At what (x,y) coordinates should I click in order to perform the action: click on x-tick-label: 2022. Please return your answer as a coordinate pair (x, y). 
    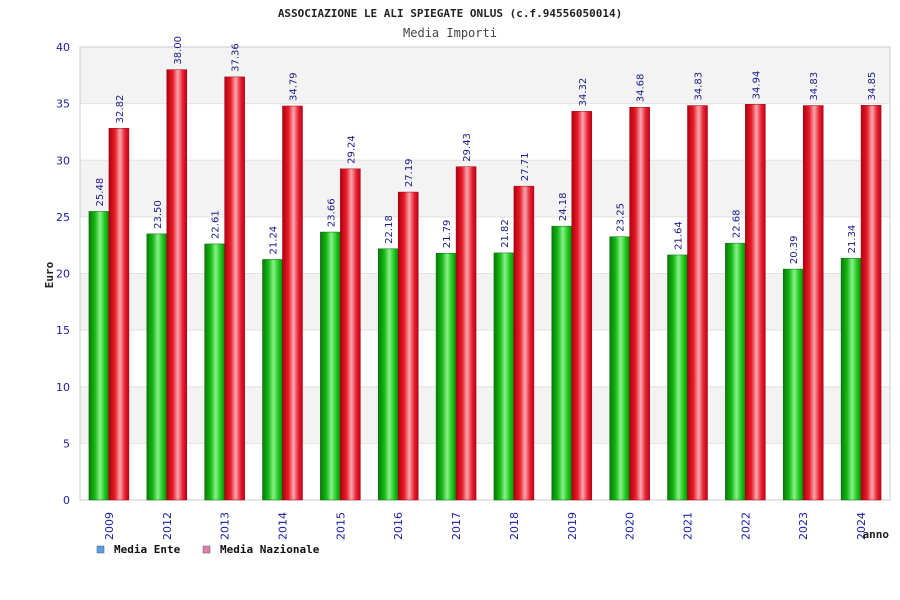
    Looking at the image, I should click on (745, 526).